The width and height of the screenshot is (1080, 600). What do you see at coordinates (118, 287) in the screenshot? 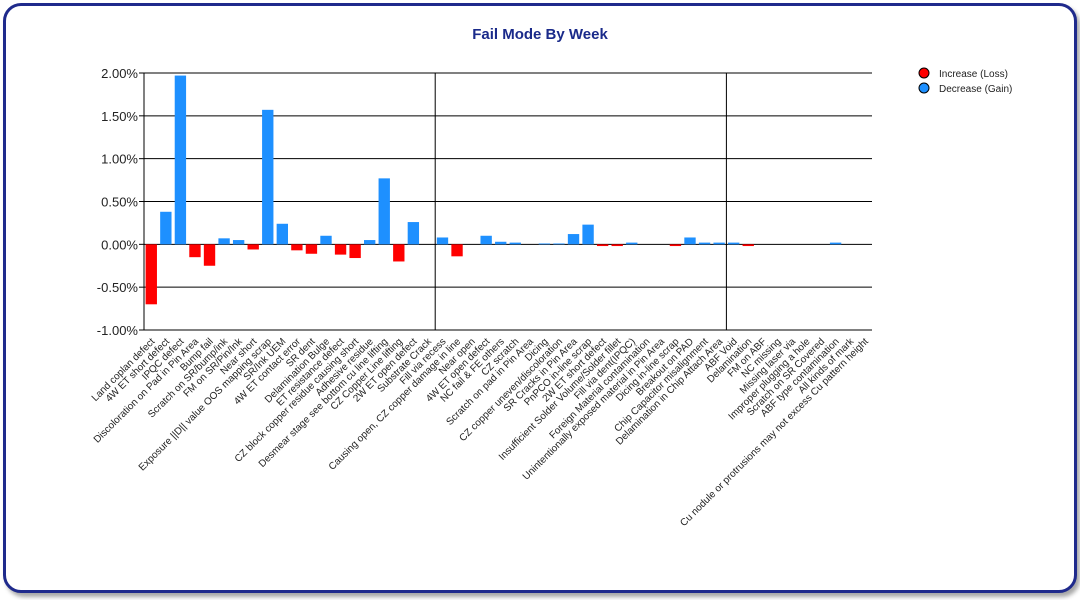
I see `y-tick-label: -0.50%` at bounding box center [118, 287].